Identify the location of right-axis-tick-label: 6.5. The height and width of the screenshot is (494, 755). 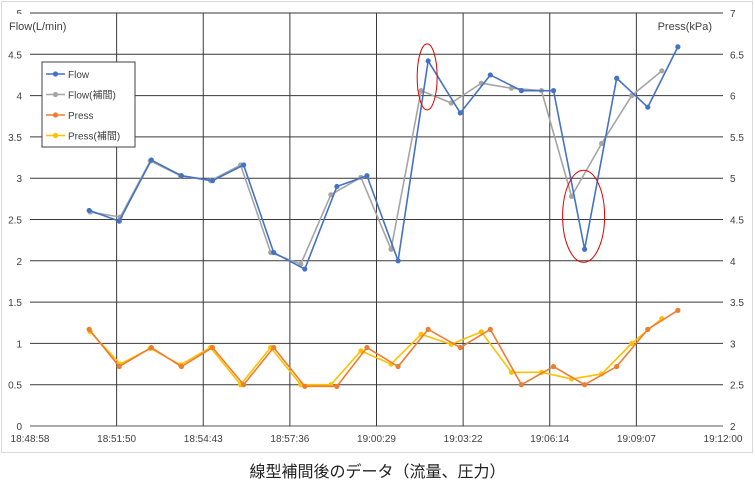
(737, 55).